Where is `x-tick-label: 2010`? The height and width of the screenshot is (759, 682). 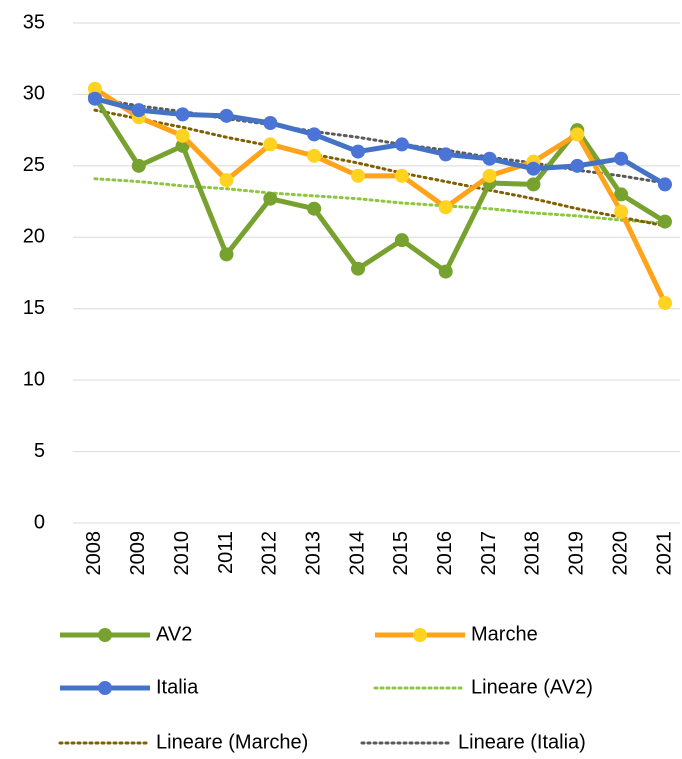
x-tick-label: 2010 is located at coordinates (182, 553).